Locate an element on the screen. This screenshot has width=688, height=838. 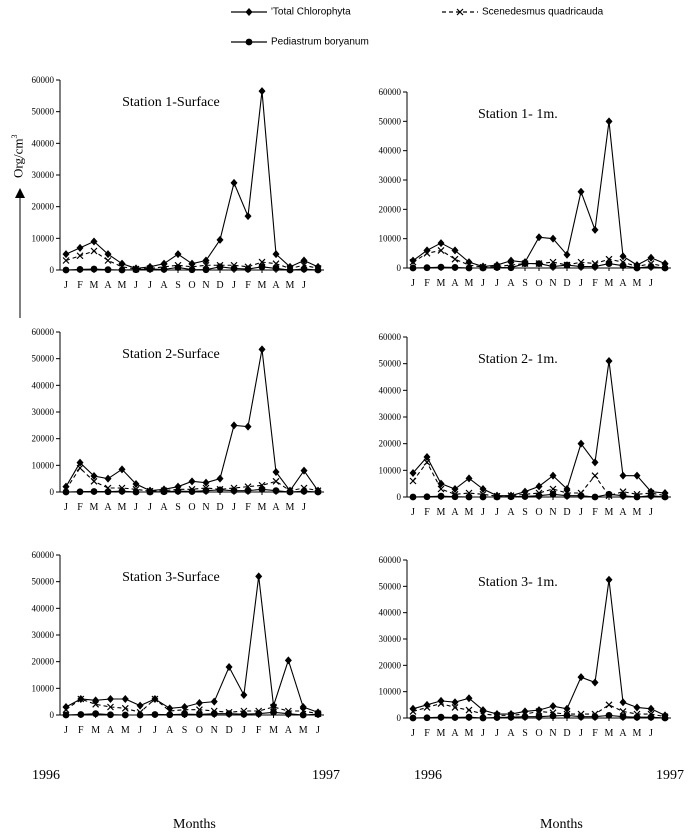
legend-item-pediastrum-boryanum: Pediastrum boryanum is located at coordinates (299, 42).